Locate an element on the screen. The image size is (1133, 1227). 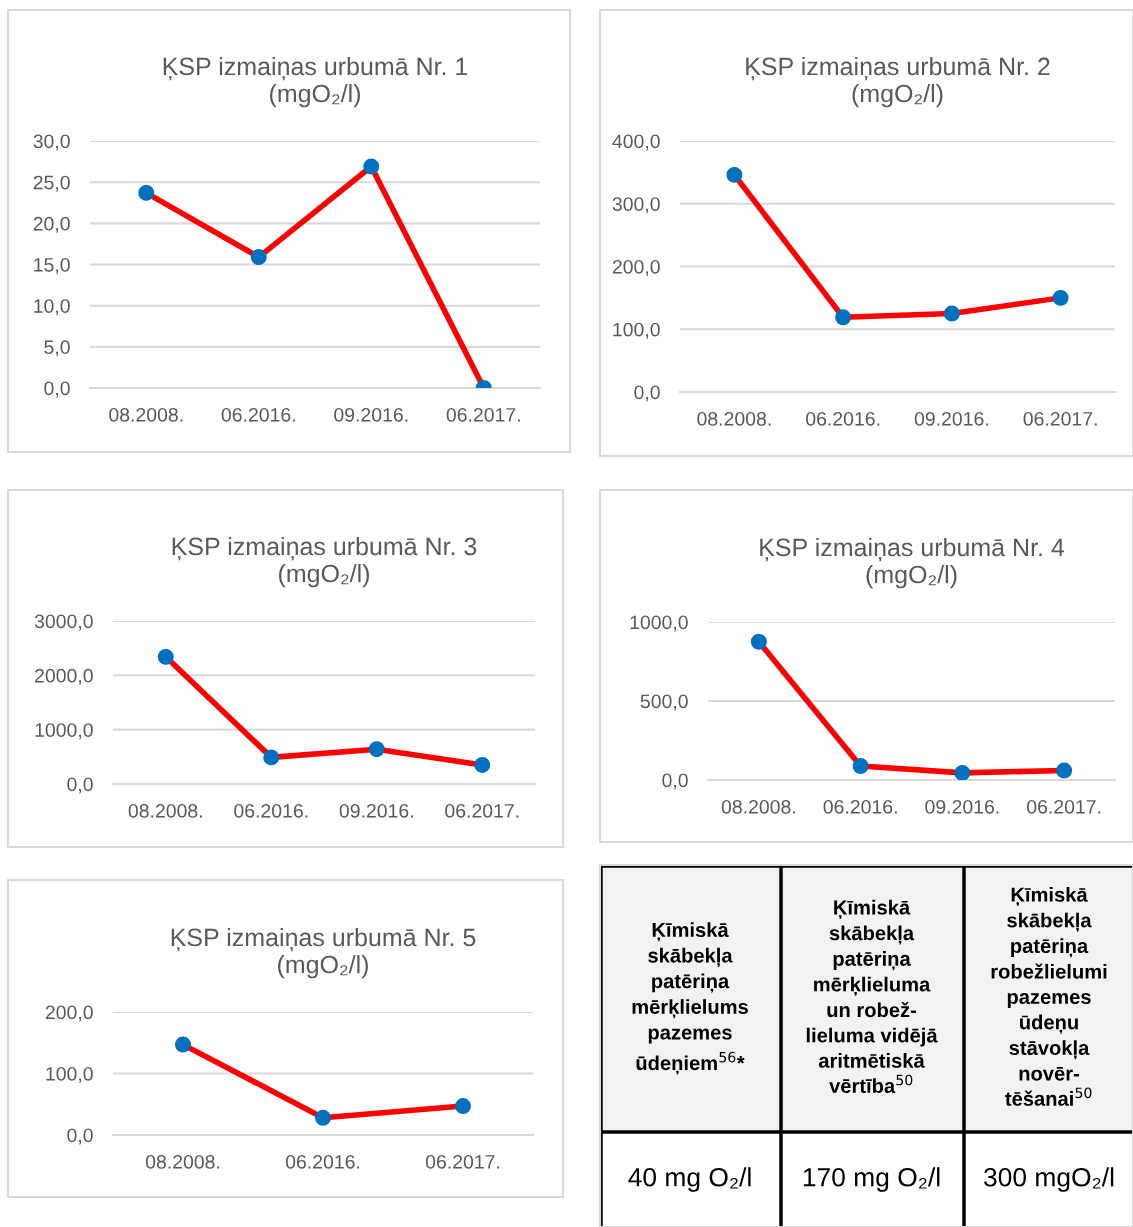
y-tick-label: 15,0 is located at coordinates (52, 266).